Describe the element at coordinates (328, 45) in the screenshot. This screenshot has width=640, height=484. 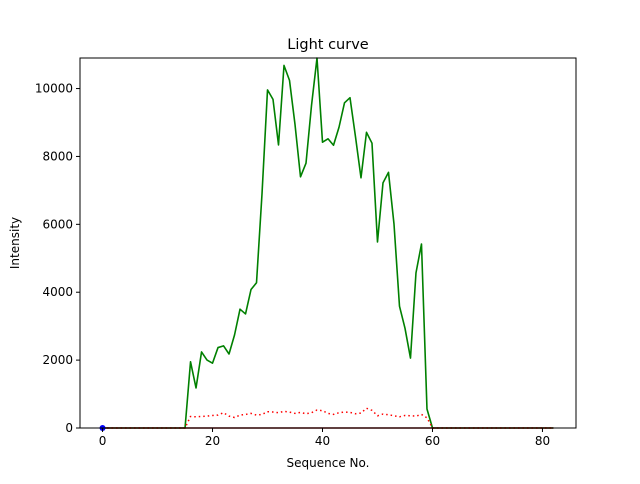
I see `chart-title: Light curve` at that location.